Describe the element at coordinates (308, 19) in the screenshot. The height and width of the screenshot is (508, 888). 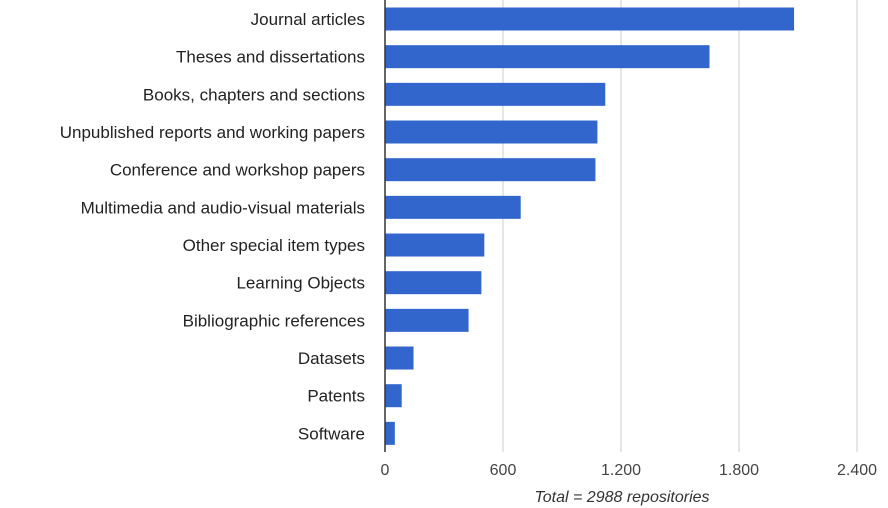
I see `category-label: Journal articles` at that location.